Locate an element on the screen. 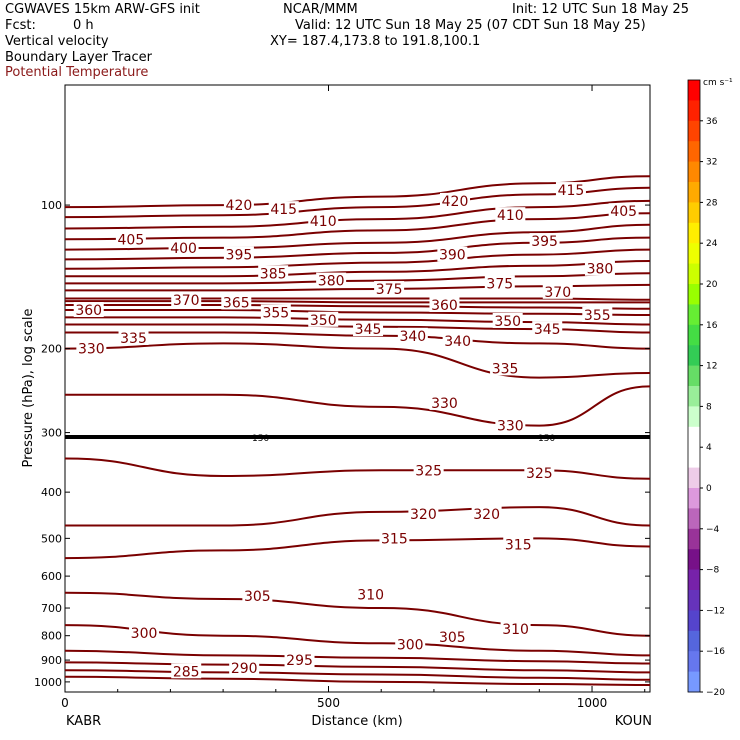 The image size is (740, 740). contour-label-400: 400 is located at coordinates (183, 249).